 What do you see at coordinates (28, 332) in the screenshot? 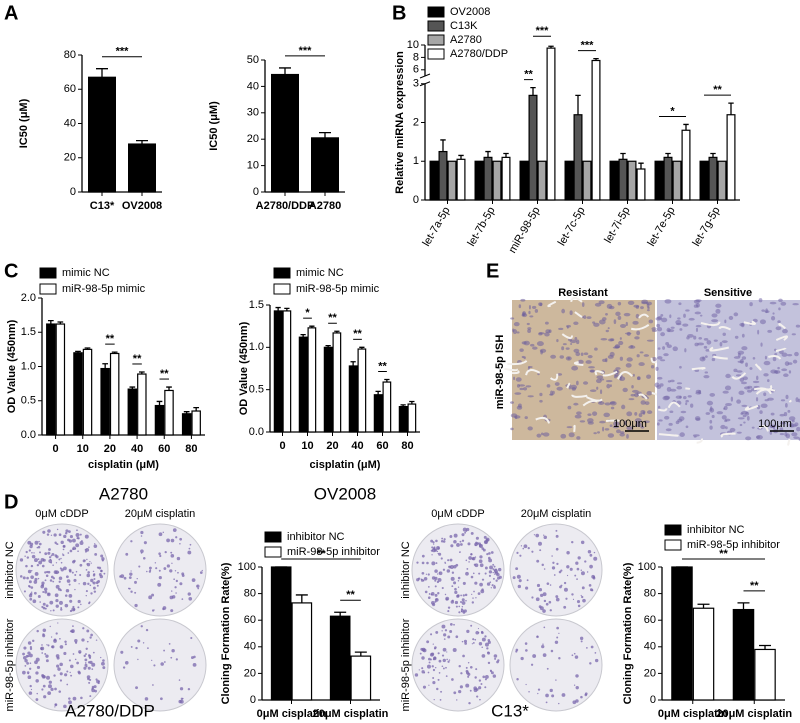
I see `y-tick-label: 1.5` at bounding box center [28, 332].